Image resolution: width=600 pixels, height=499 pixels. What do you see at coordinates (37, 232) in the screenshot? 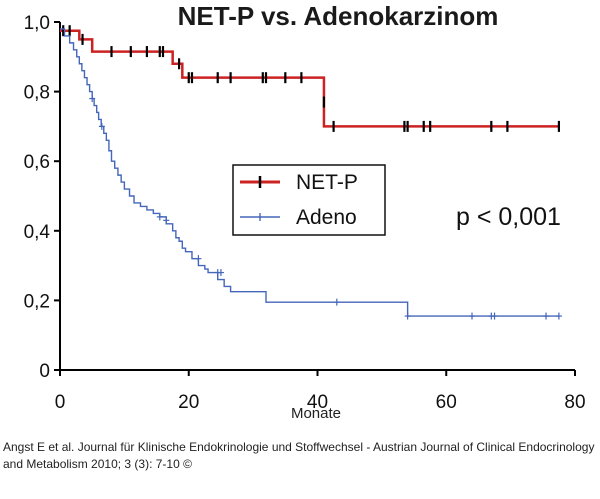
I see `y-tick-label: 0,4` at bounding box center [37, 232].